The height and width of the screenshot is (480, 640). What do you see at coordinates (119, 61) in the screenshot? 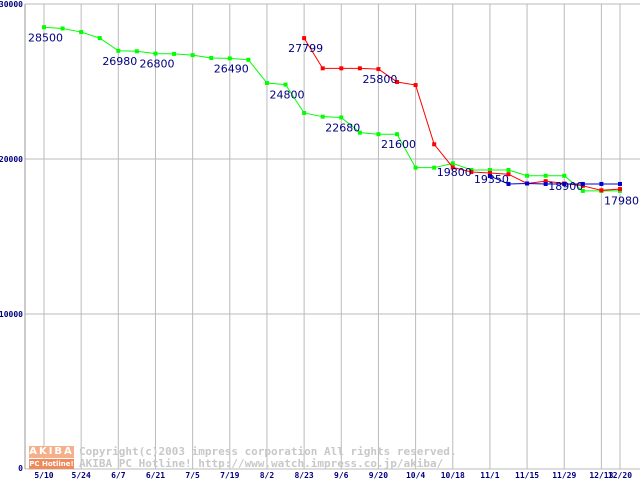
I see `data-label: 26980` at bounding box center [119, 61].